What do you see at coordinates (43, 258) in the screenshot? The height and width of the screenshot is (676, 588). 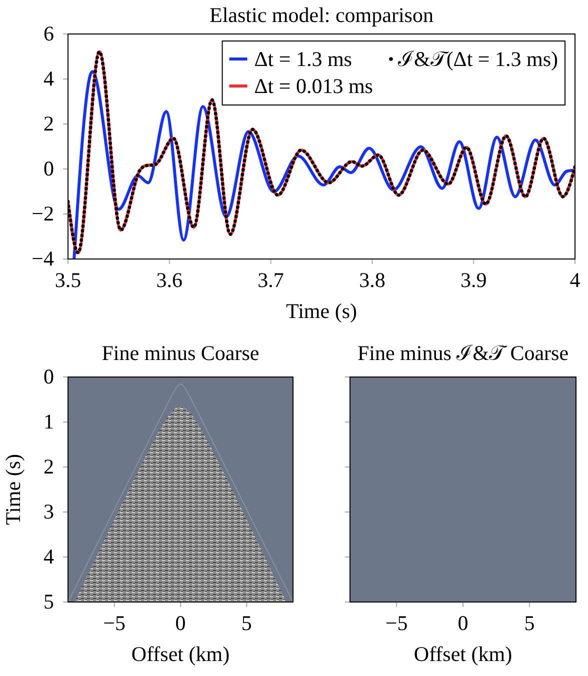 I see `y-tick-label: −4` at bounding box center [43, 258].